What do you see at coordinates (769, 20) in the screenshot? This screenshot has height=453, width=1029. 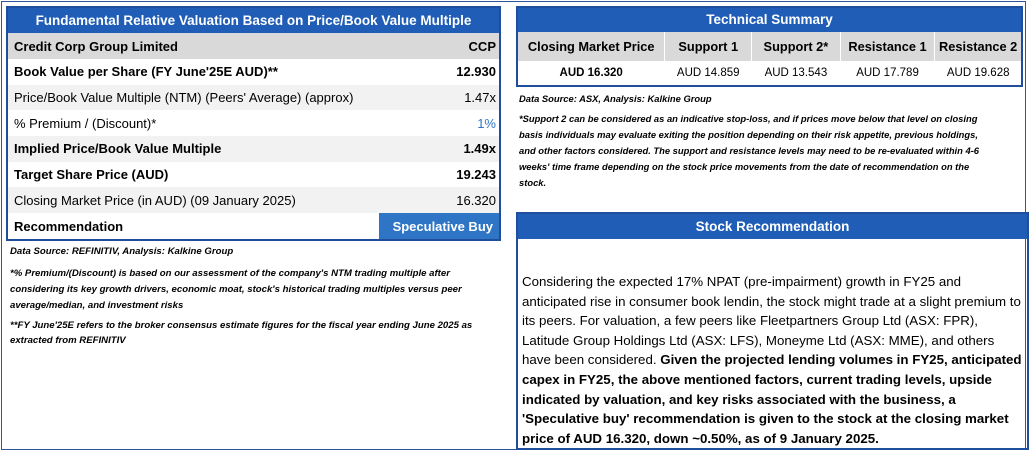 I see `technical-summary-title: Technical Summary` at bounding box center [769, 20].